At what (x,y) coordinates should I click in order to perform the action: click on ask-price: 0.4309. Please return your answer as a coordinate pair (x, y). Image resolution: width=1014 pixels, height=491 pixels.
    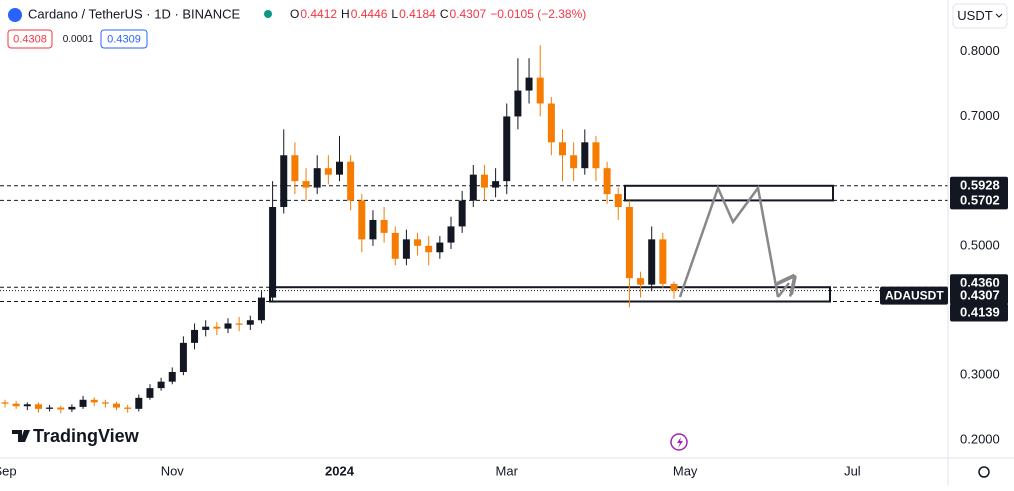
    Looking at the image, I should click on (124, 39).